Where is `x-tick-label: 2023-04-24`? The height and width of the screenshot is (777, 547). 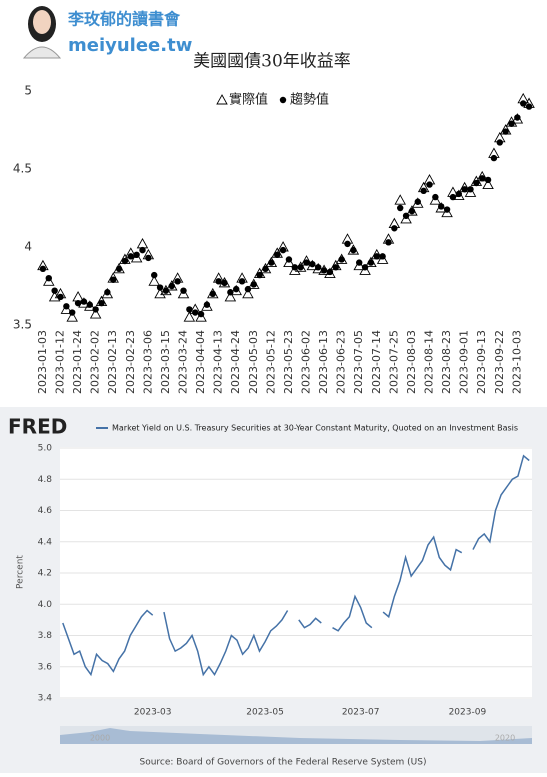 x-tick-label: 2023-04-24 is located at coordinates (235, 362).